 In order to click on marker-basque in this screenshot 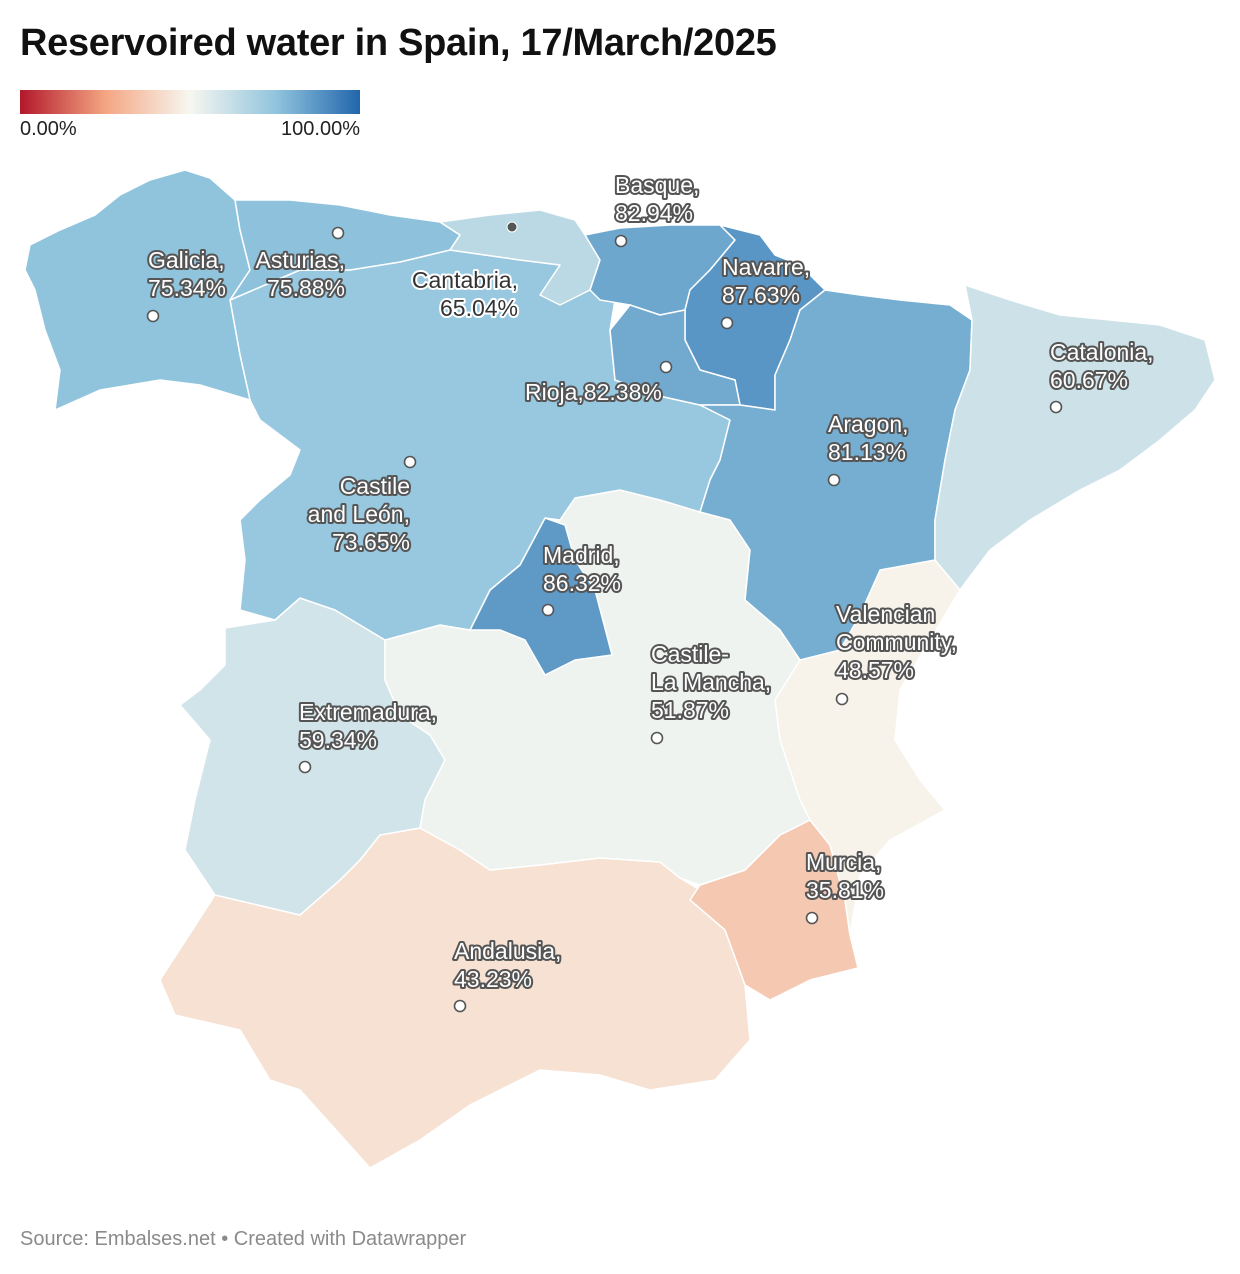, I will do `click(621, 241)`.